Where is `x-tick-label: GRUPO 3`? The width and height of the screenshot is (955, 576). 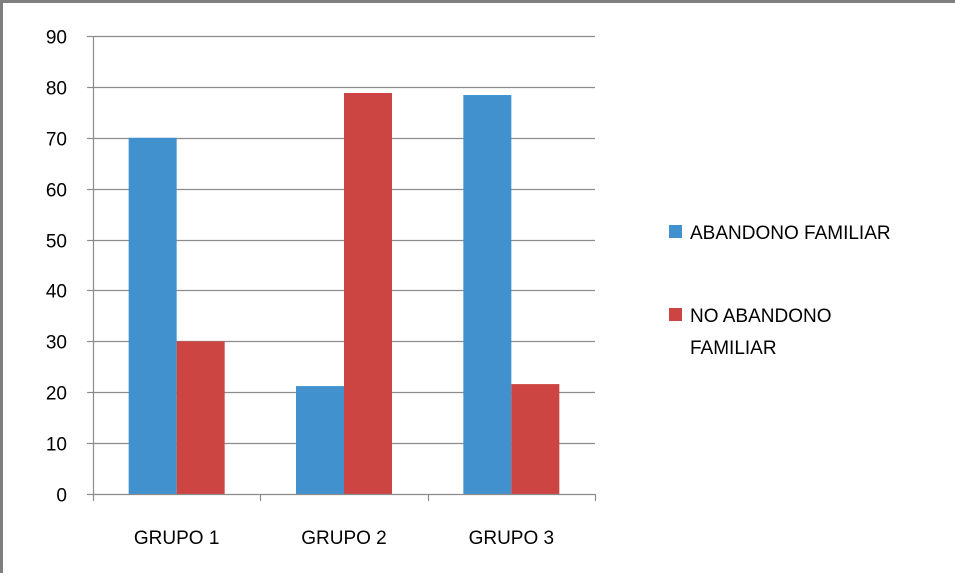
x-tick-label: GRUPO 3 is located at coordinates (512, 538).